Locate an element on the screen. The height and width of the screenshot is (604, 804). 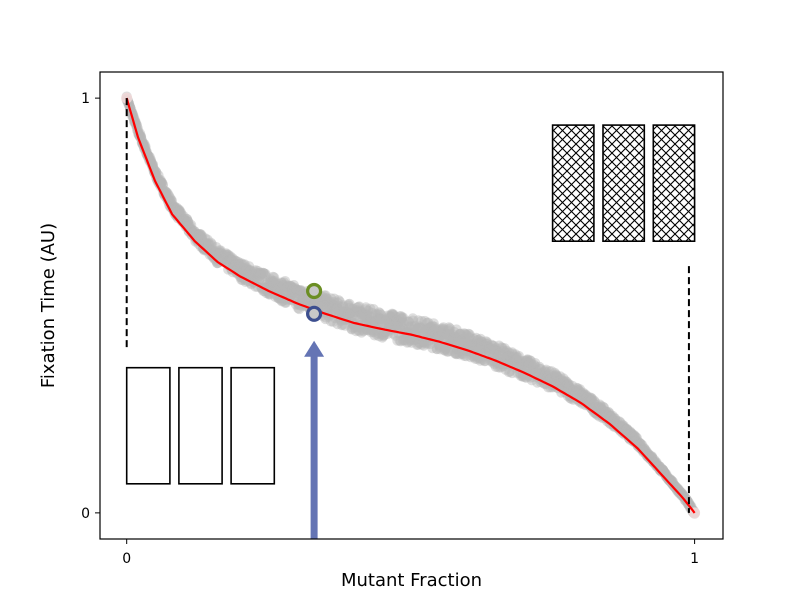
green-point is located at coordinates (314, 291).